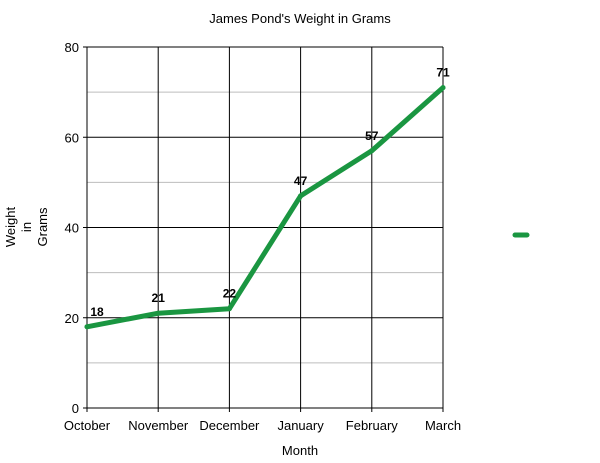 This screenshot has width=600, height=463. What do you see at coordinates (97, 312) in the screenshot?
I see `data-label: 18` at bounding box center [97, 312].